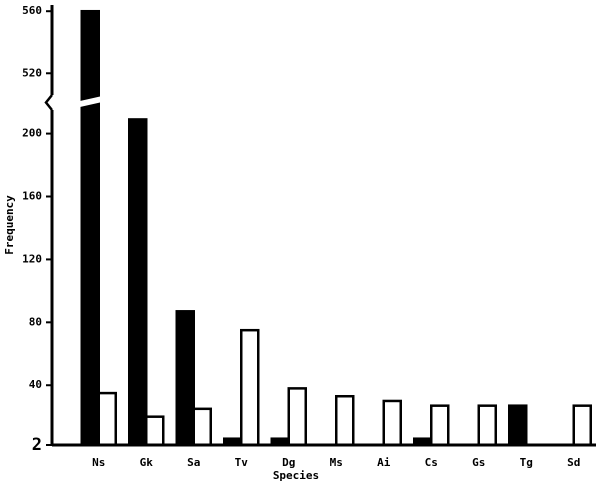  What do you see at coordinates (37, 445) in the screenshot?
I see `y-tick-label: 2` at bounding box center [37, 445].